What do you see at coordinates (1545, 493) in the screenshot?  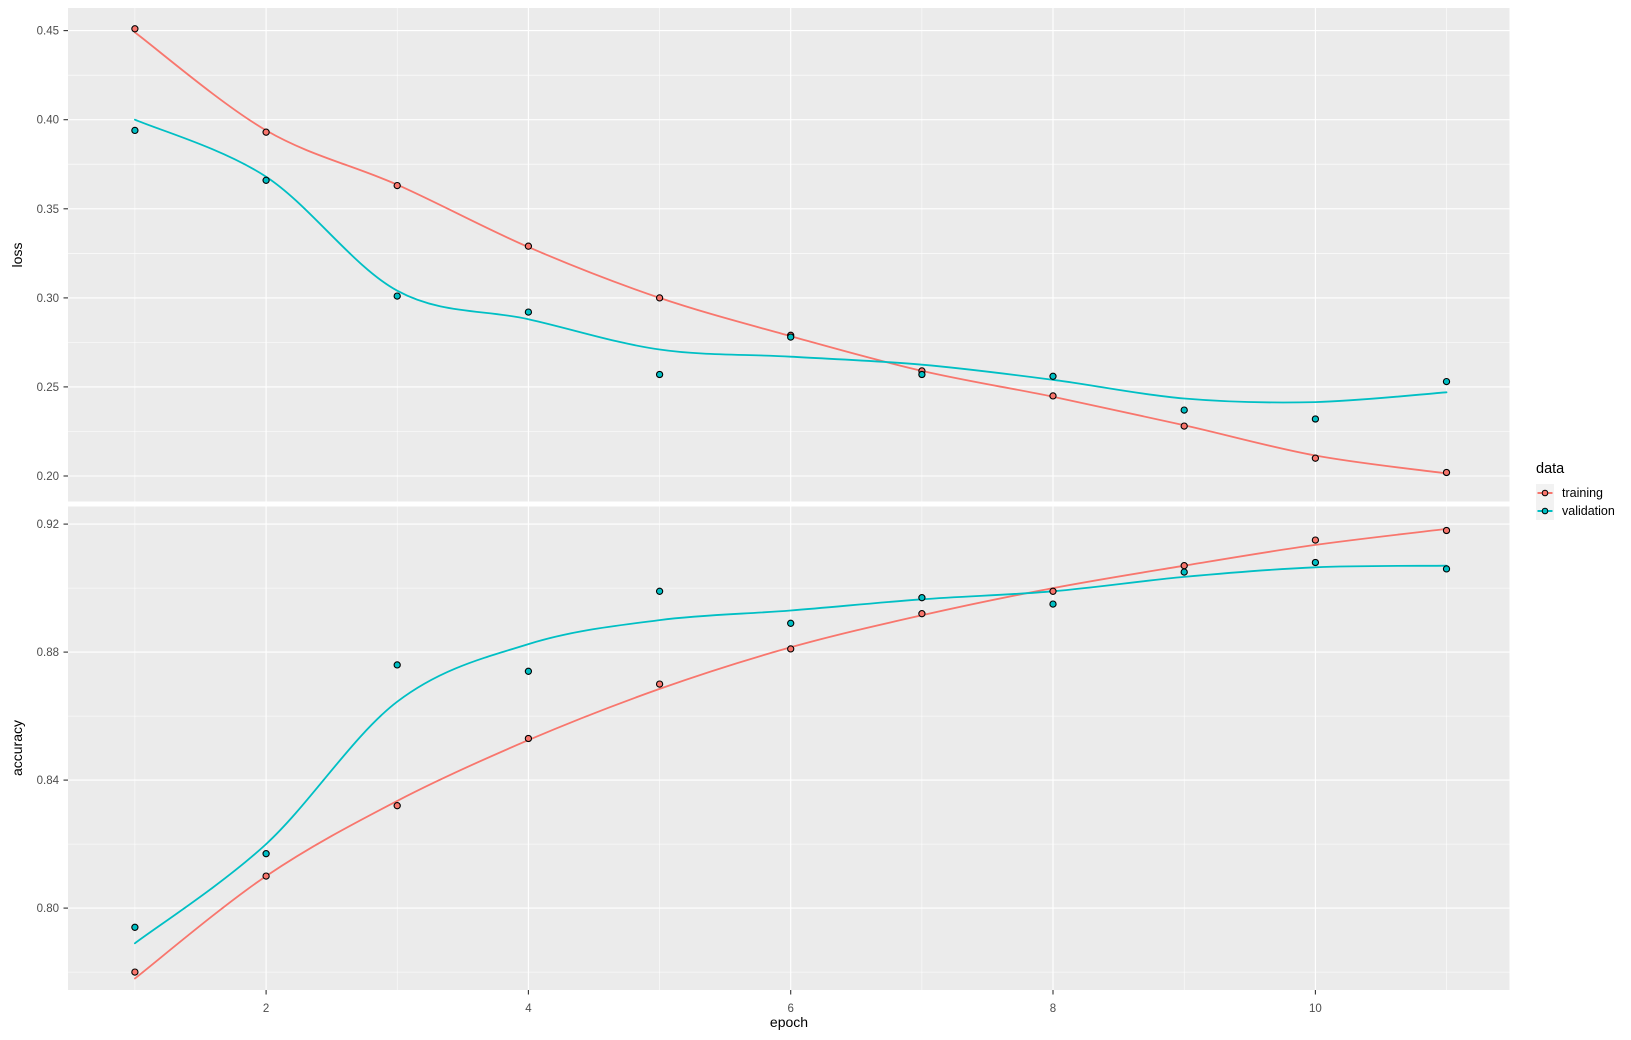 I see `legend-key-training-icon` at bounding box center [1545, 493].